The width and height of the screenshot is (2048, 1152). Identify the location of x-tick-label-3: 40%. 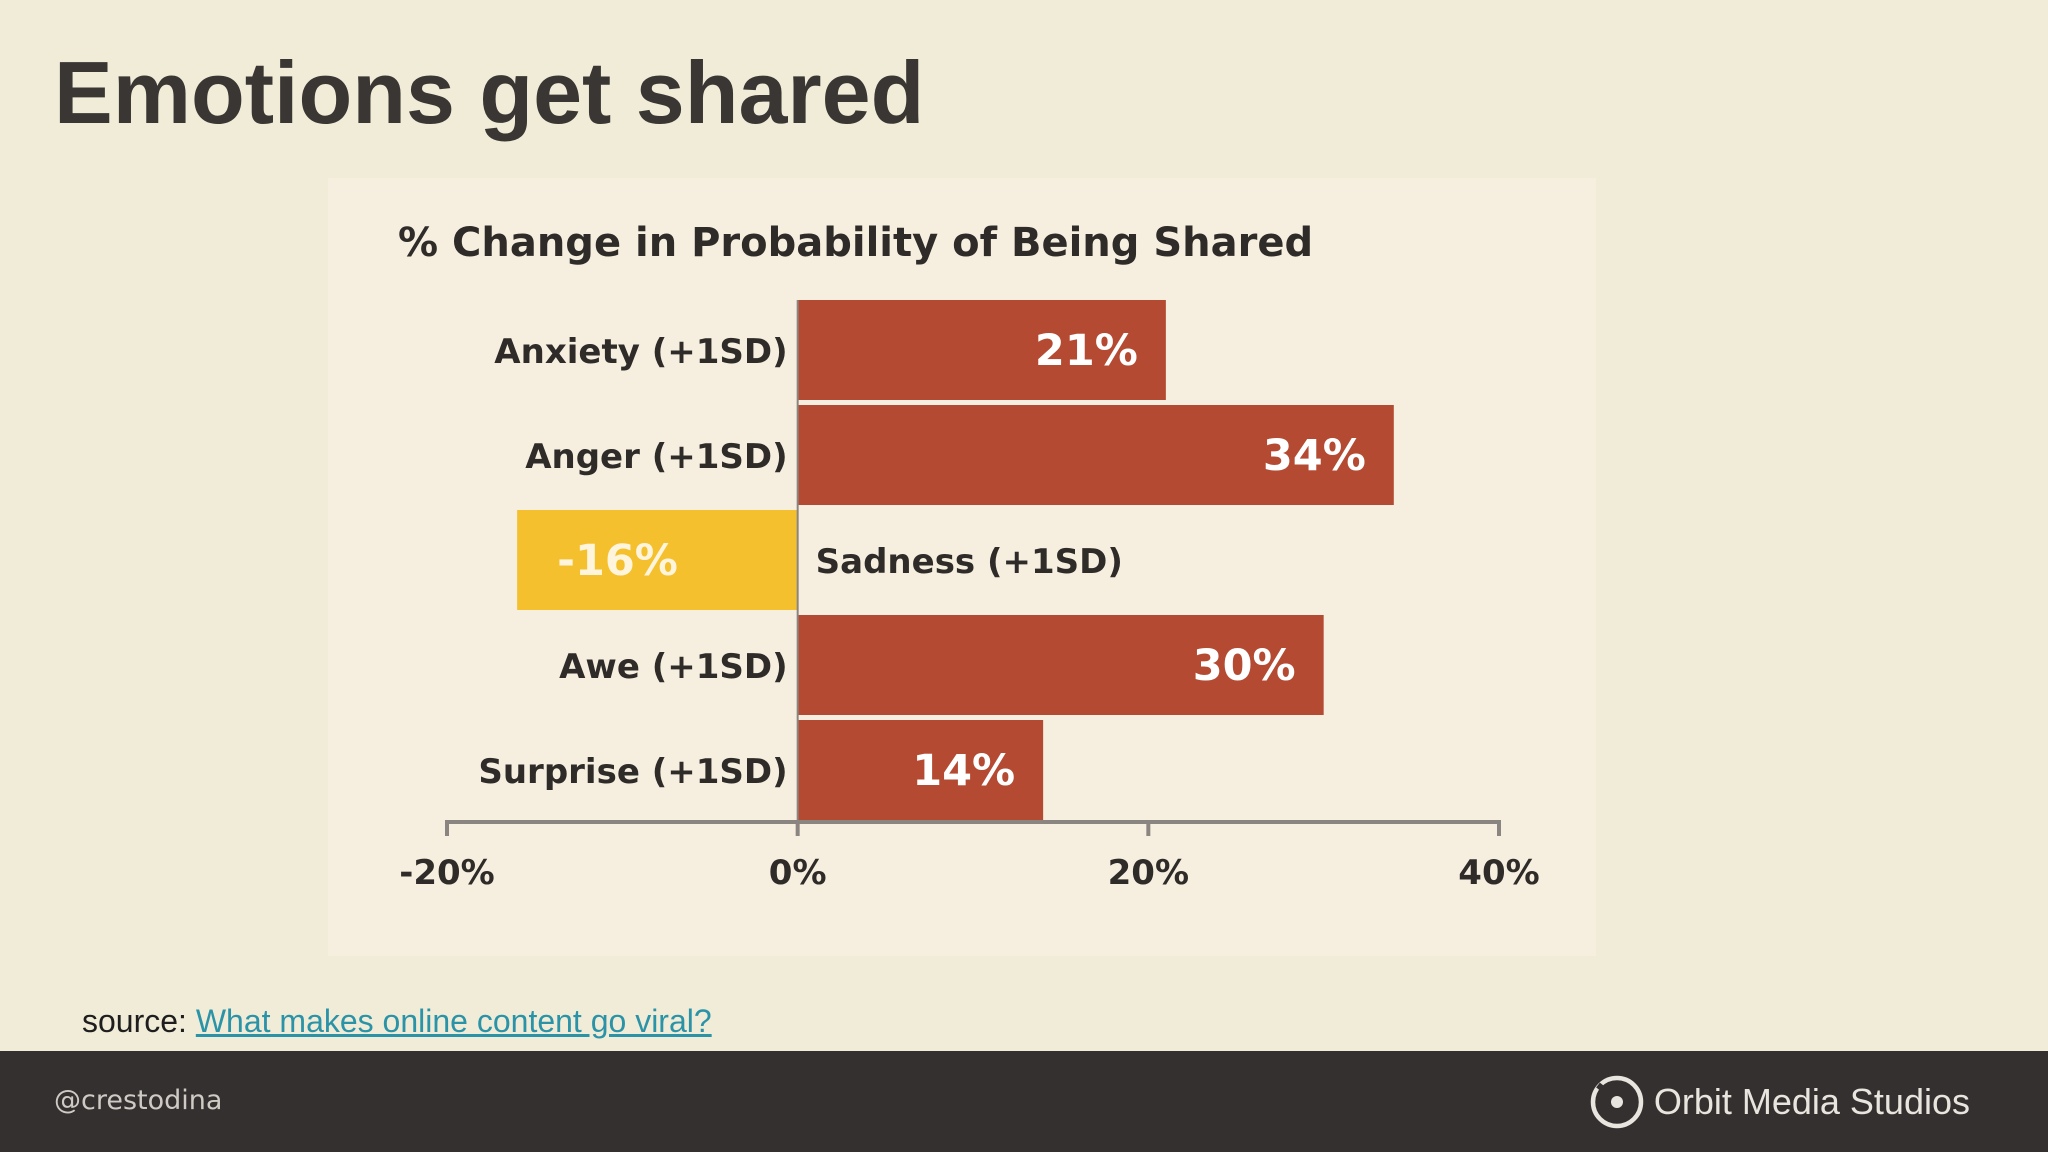
(1498, 873).